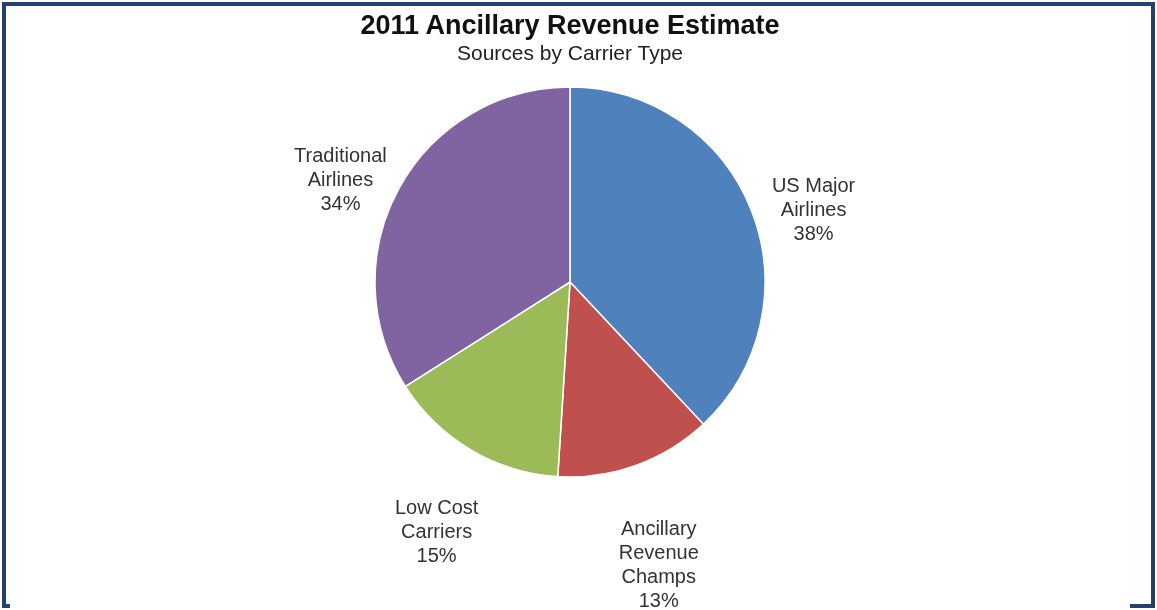 The width and height of the screenshot is (1157, 610). What do you see at coordinates (340, 202) in the screenshot?
I see `data-label: 34%` at bounding box center [340, 202].